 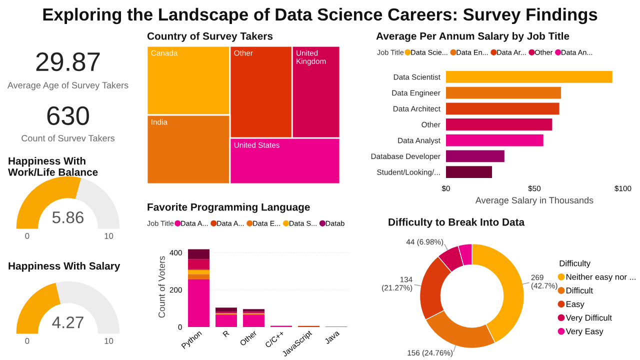 What do you see at coordinates (575, 305) in the screenshot?
I see `legend-label: Easy` at bounding box center [575, 305].